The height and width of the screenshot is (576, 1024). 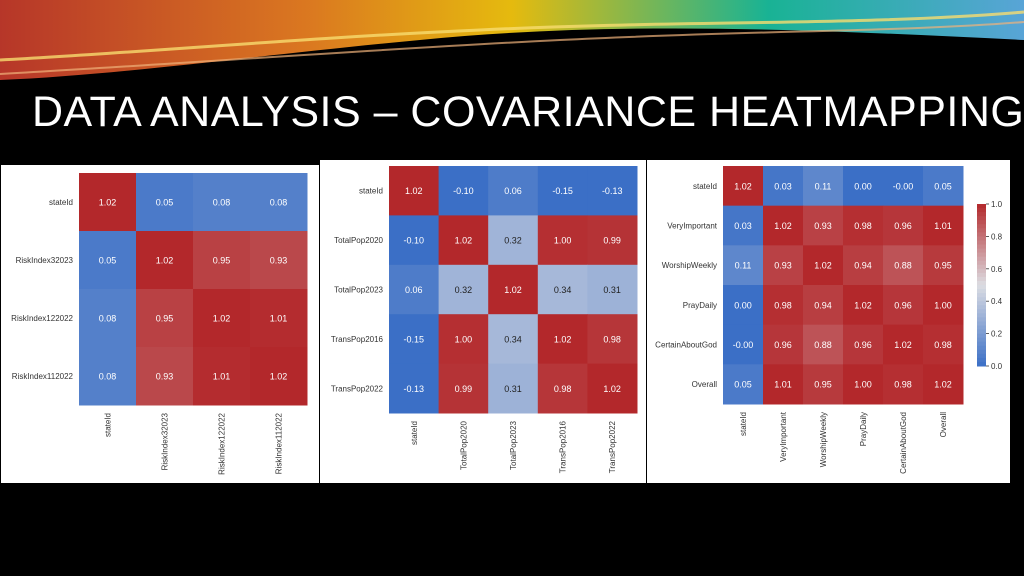 I want to click on cell-value-label: -0.15, so click(x=562, y=191).